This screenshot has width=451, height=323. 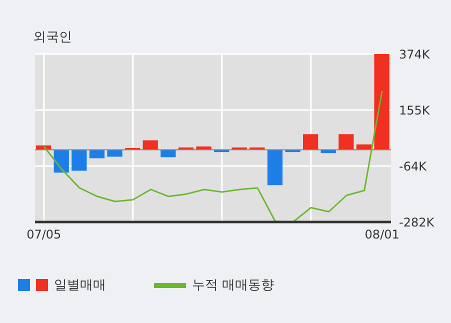 I want to click on x-tick-label: 08/01, so click(x=382, y=235).